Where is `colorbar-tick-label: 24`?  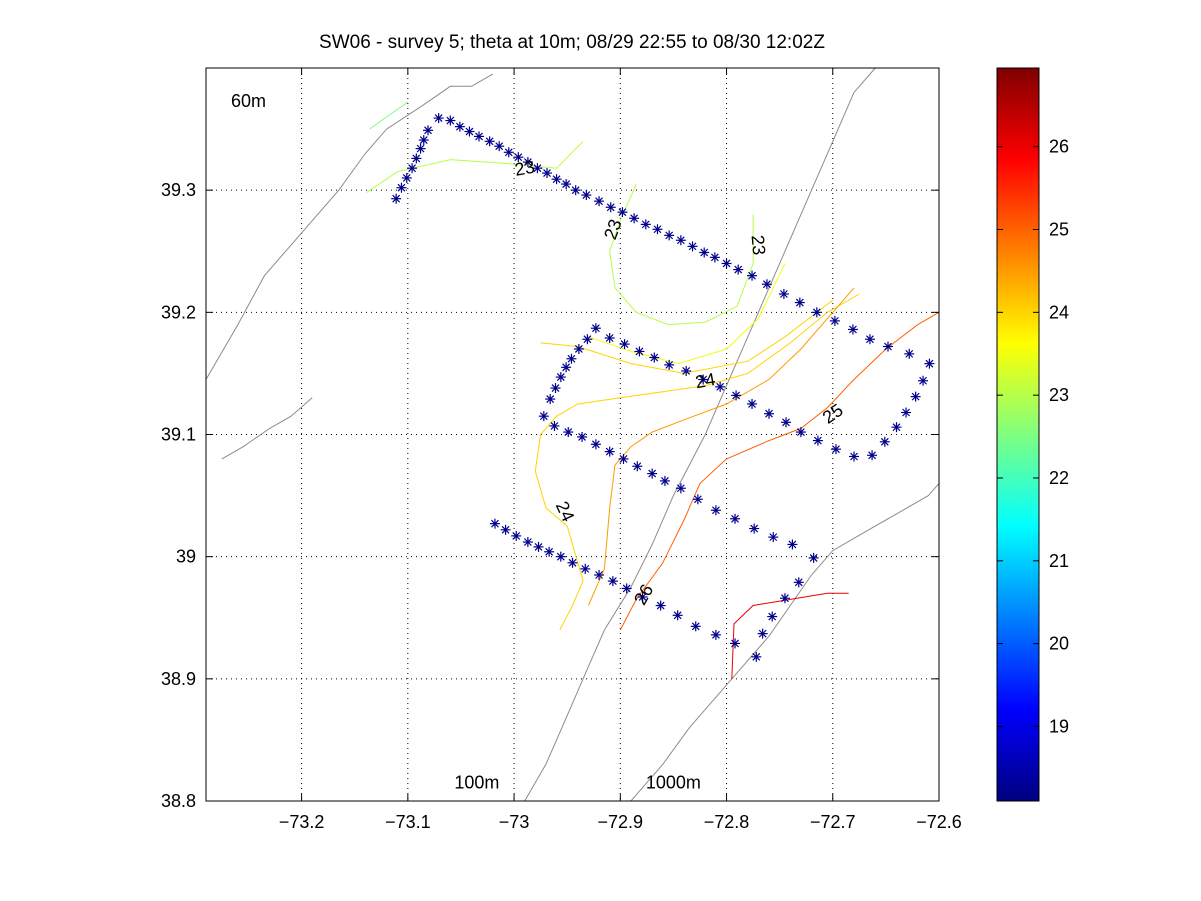
colorbar-tick-label: 24 is located at coordinates (1059, 312).